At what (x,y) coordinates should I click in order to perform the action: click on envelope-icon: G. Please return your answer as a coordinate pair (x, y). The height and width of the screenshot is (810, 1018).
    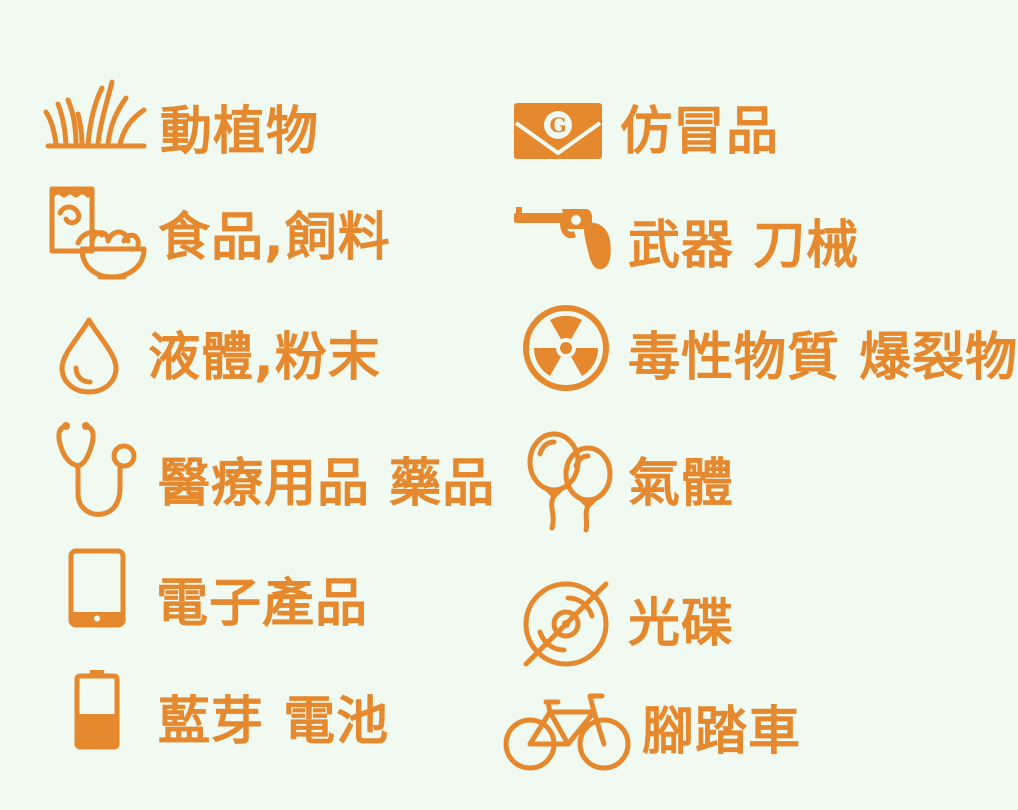
    Looking at the image, I should click on (558, 131).